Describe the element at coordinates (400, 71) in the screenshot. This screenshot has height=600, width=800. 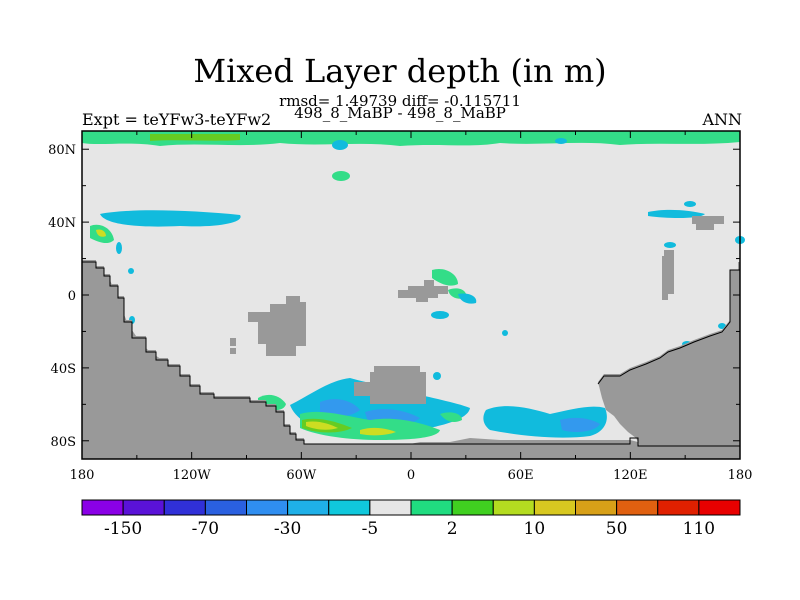
I see `plot-title: Mixed Layer depth (in m)` at that location.